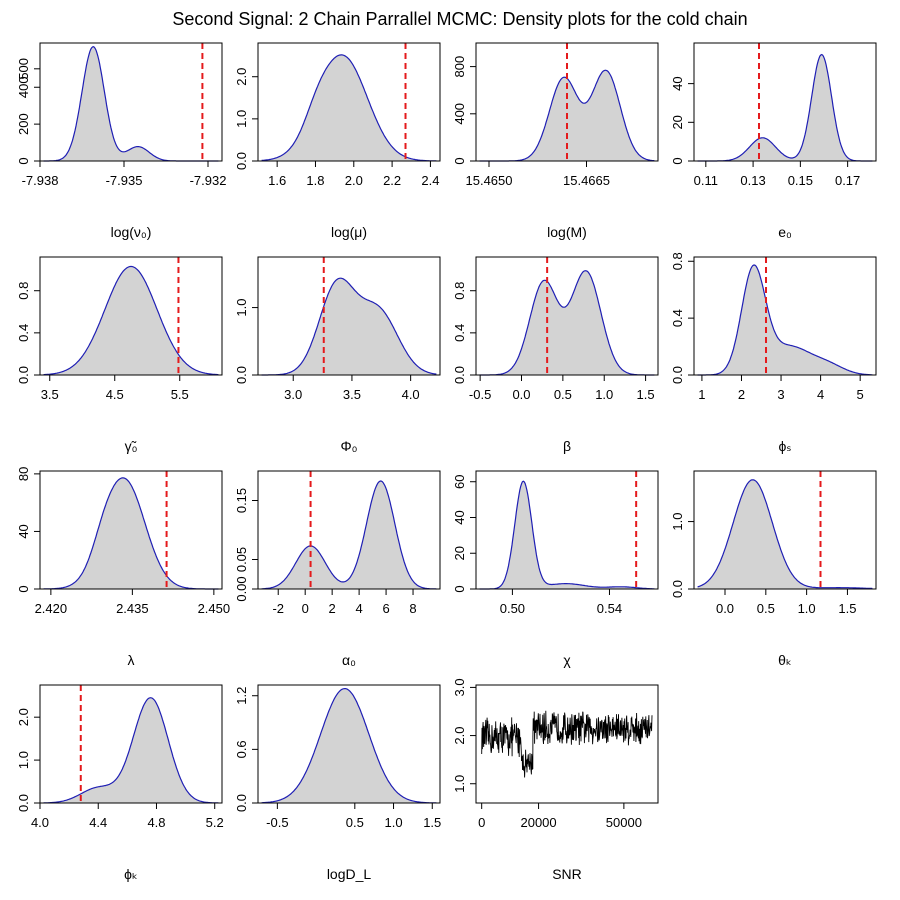 This screenshot has width=900, height=900. What do you see at coordinates (349, 660) in the screenshot?
I see `x-axis-label: α₀` at bounding box center [349, 660].